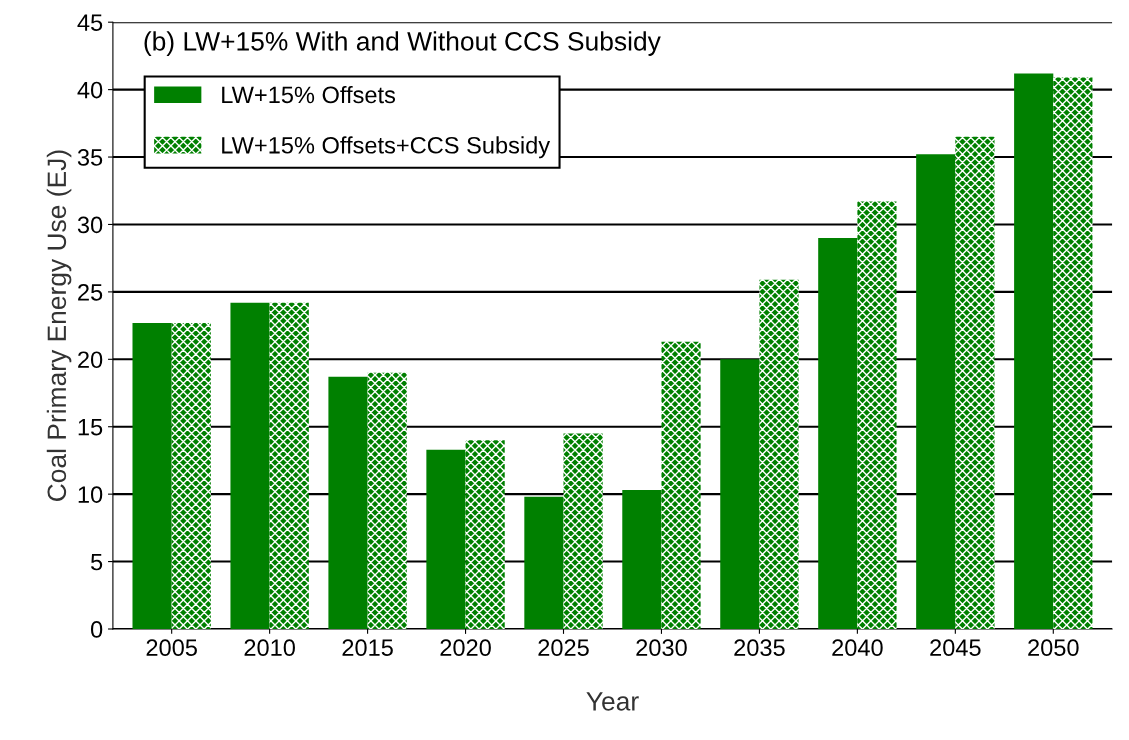 Image resolution: width=1129 pixels, height=740 pixels. What do you see at coordinates (269, 648) in the screenshot?
I see `x-tick-label: 2010` at bounding box center [269, 648].